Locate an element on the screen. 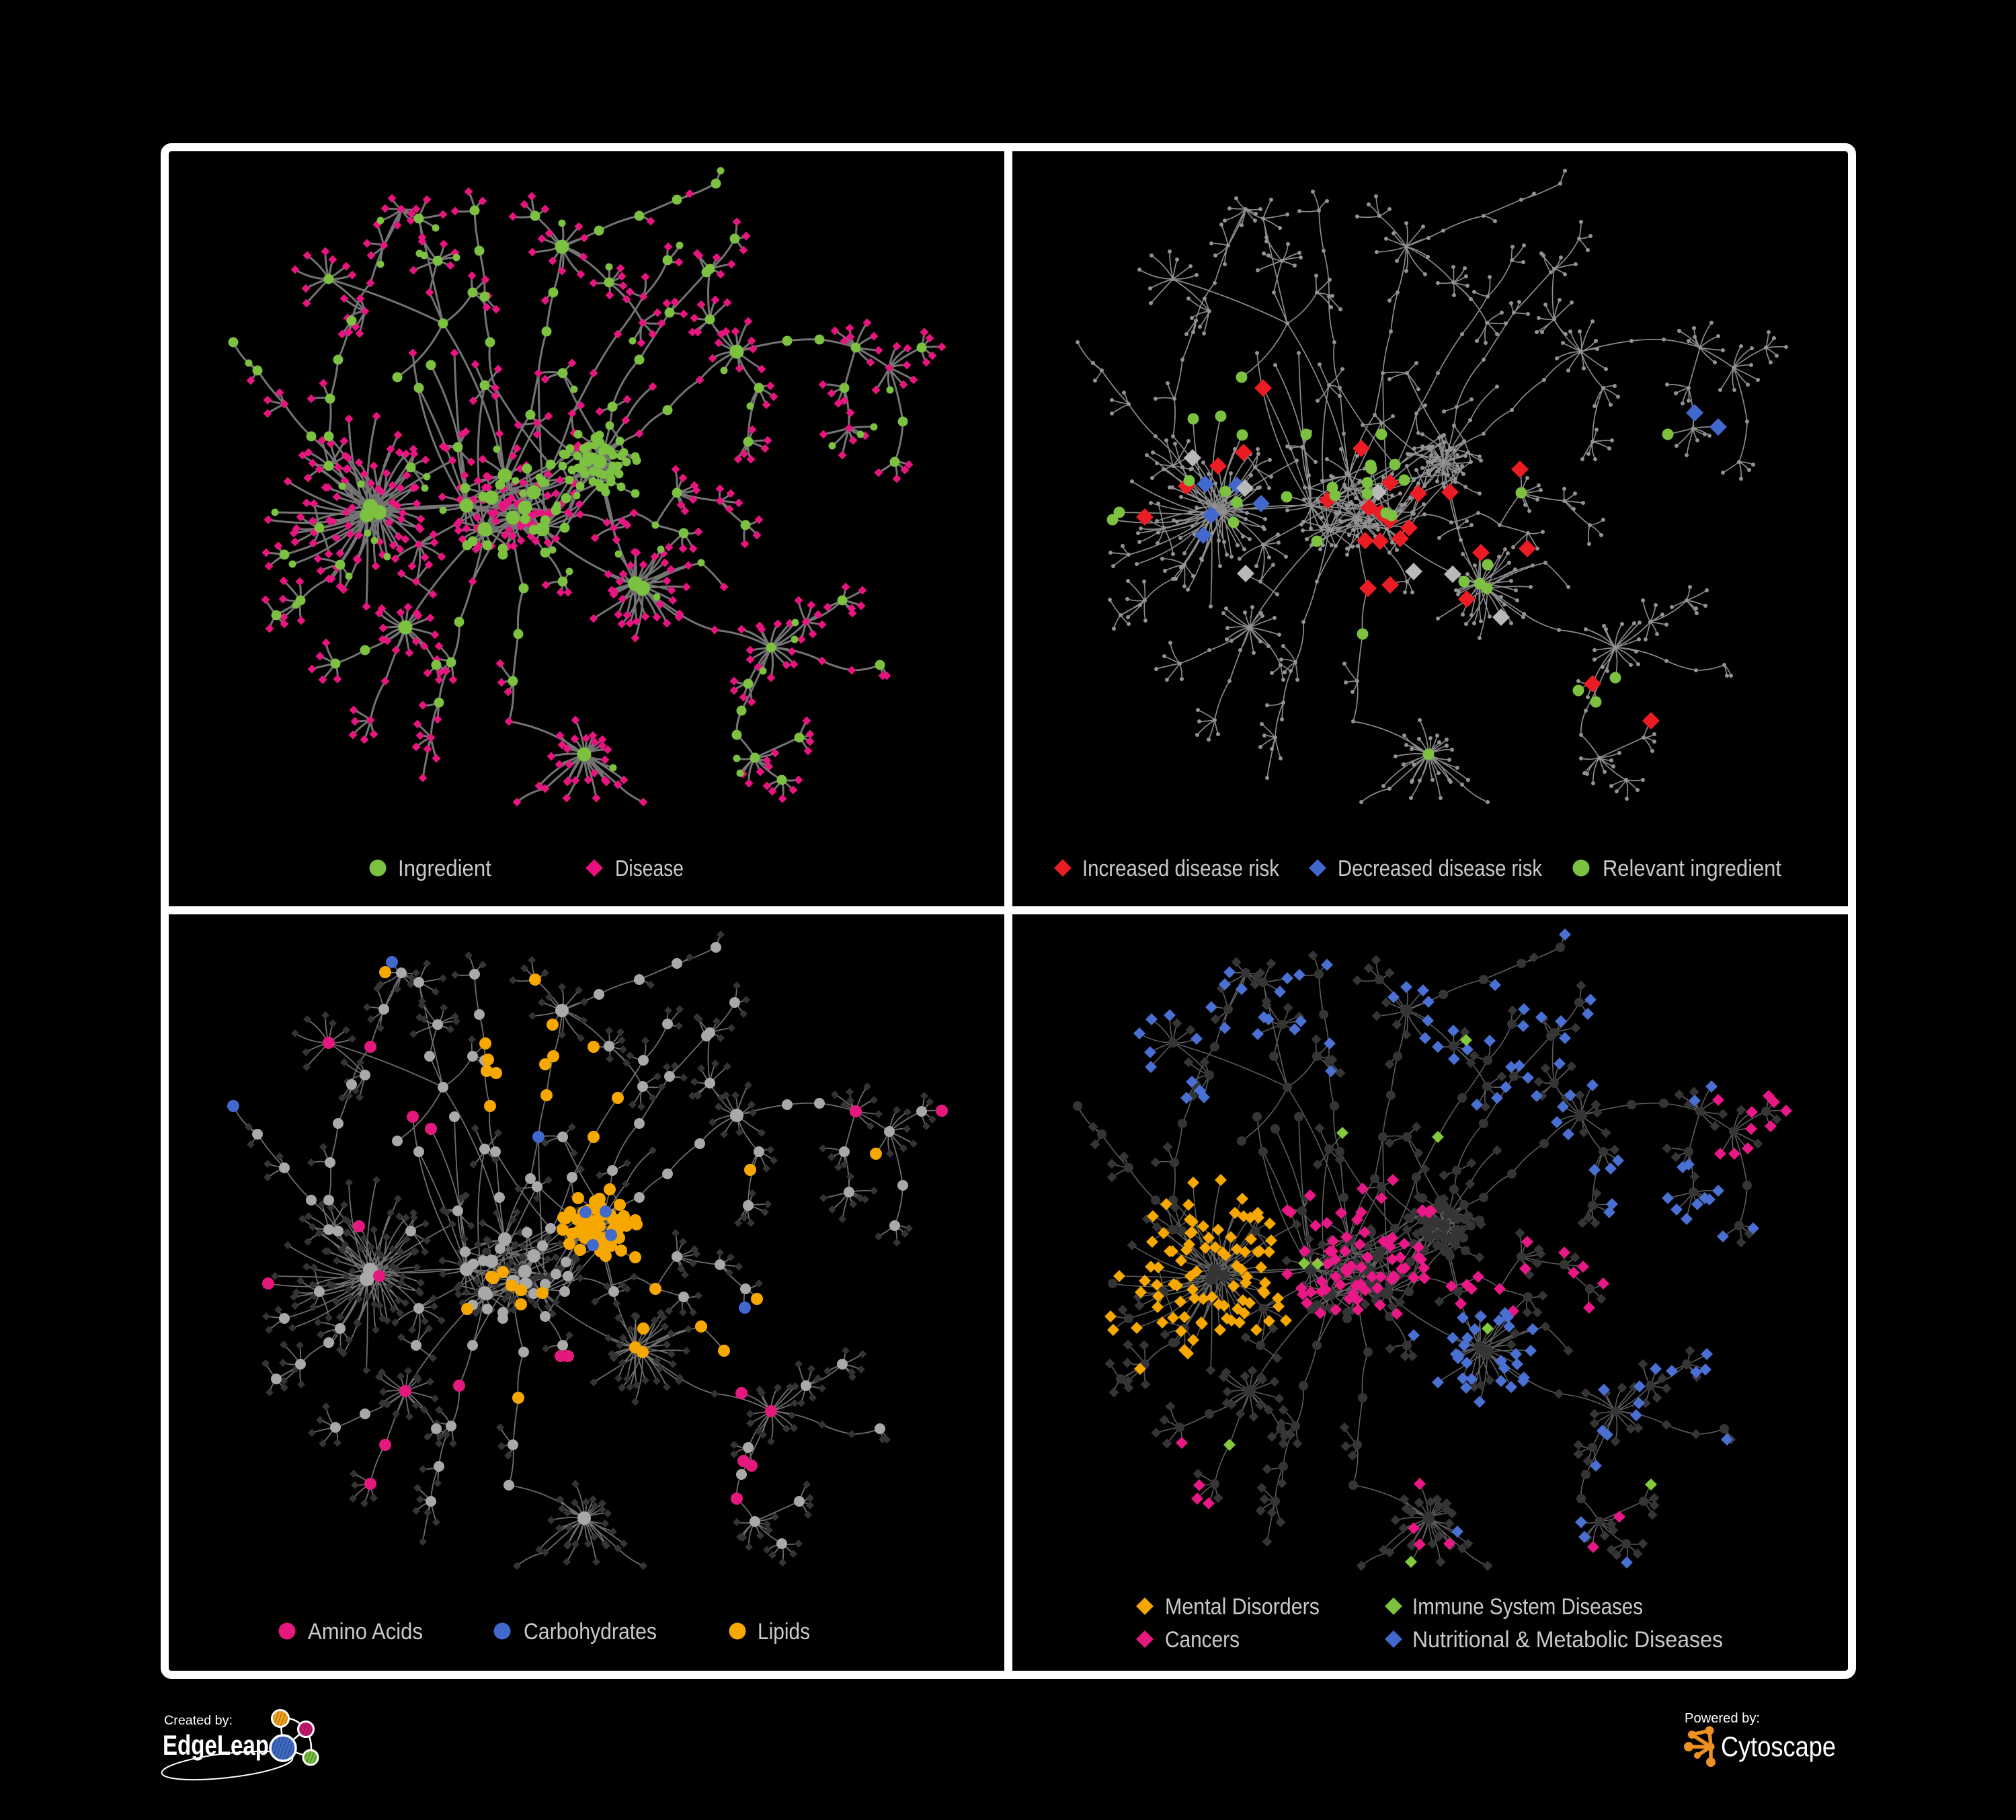  svg-text: Immune System Diseases is located at coordinates (1527, 1607).